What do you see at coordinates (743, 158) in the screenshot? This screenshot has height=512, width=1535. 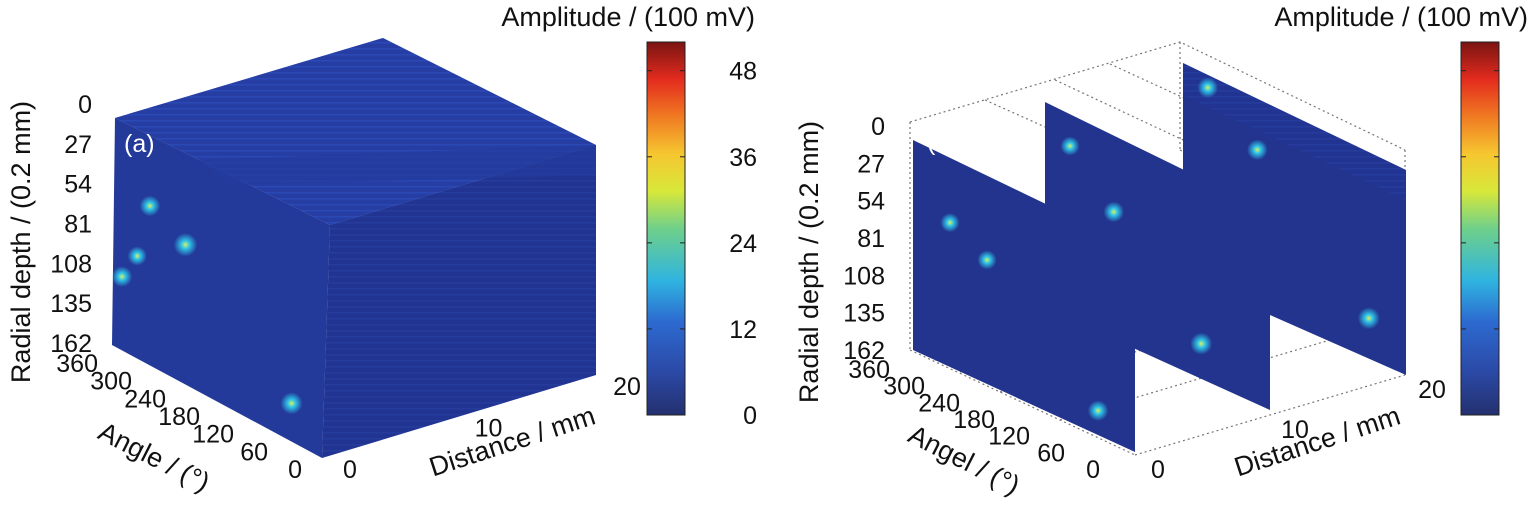 I see `colorbar-tick-label: 36` at bounding box center [743, 158].